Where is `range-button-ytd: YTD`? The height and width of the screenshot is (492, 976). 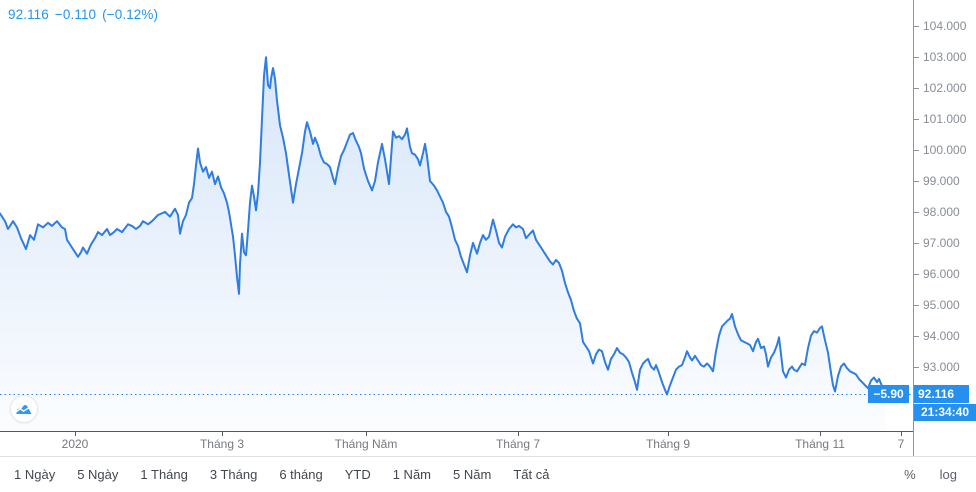 range-button-ytd: YTD is located at coordinates (358, 474).